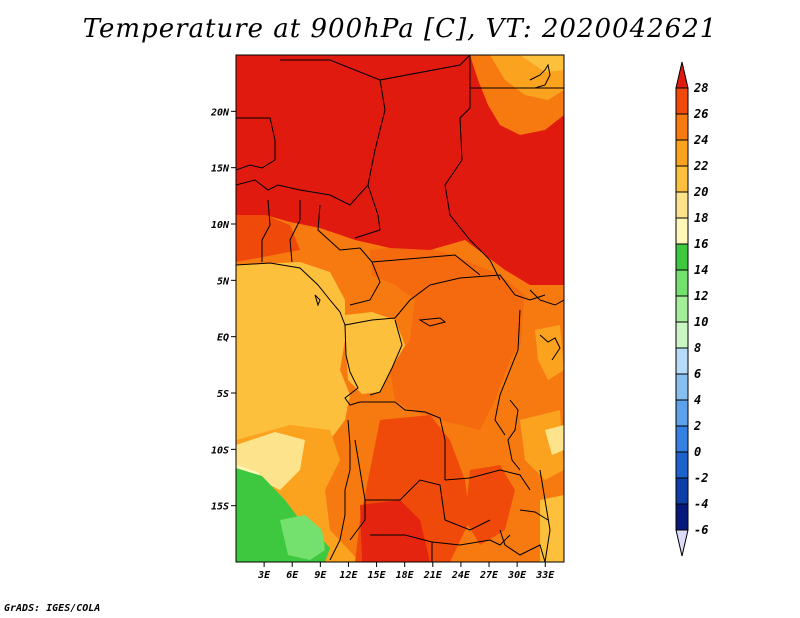  I want to click on colorbar-label: 16, so click(701, 244).